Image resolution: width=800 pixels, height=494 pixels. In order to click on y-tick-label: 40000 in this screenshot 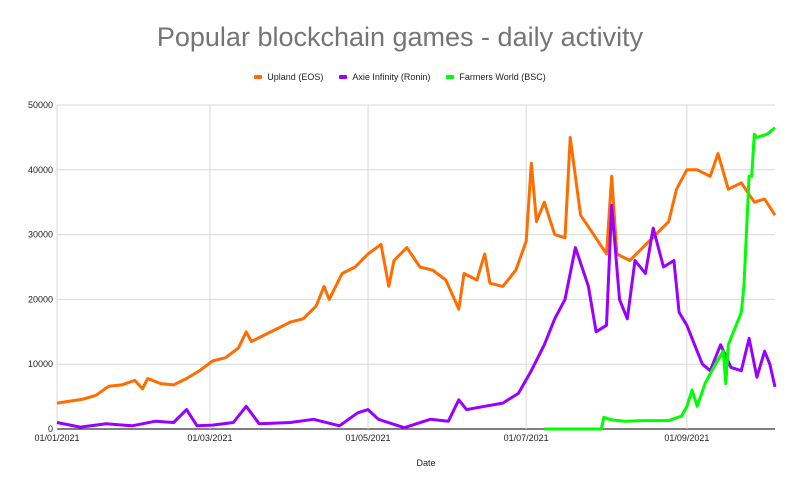, I will do `click(40, 170)`.